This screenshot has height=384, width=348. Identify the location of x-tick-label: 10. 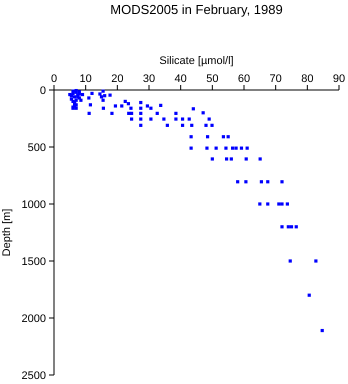
(86, 79).